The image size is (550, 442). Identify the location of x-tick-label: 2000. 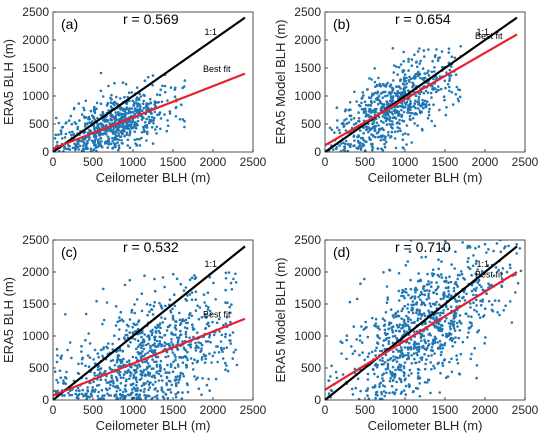
(213, 162).